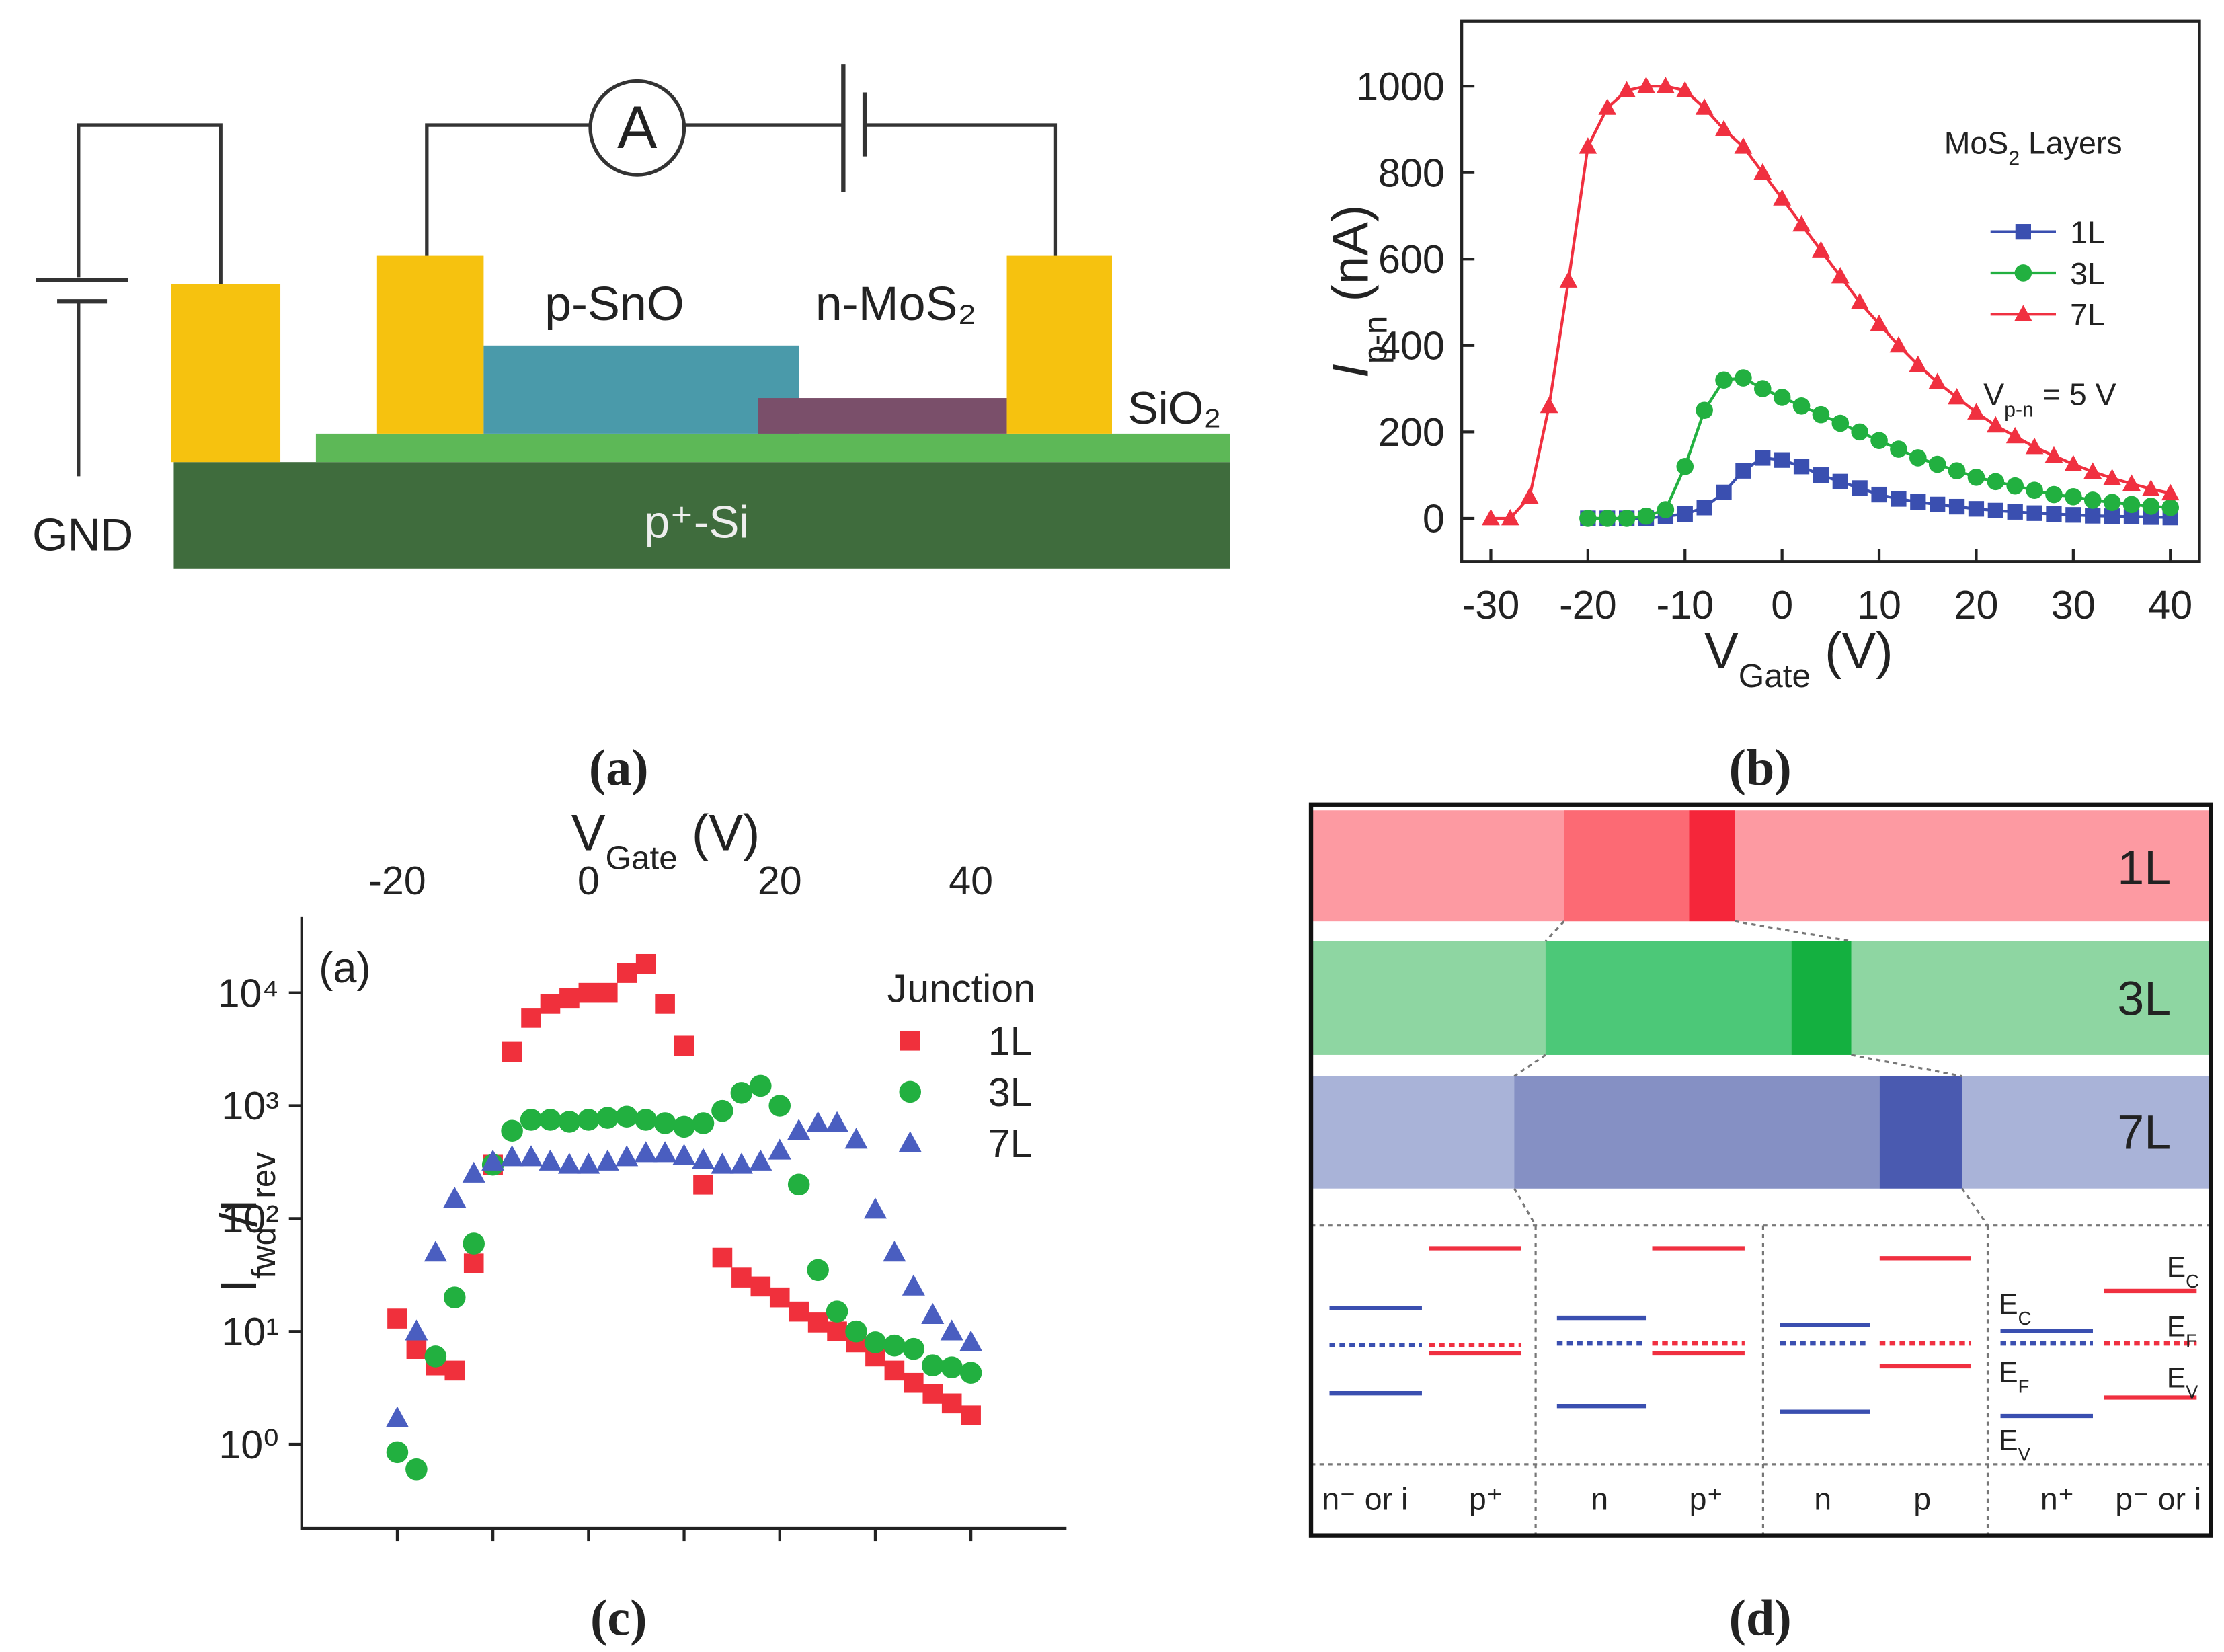  What do you see at coordinates (1760, 1618) in the screenshot?
I see `caption: (d)` at bounding box center [1760, 1618].